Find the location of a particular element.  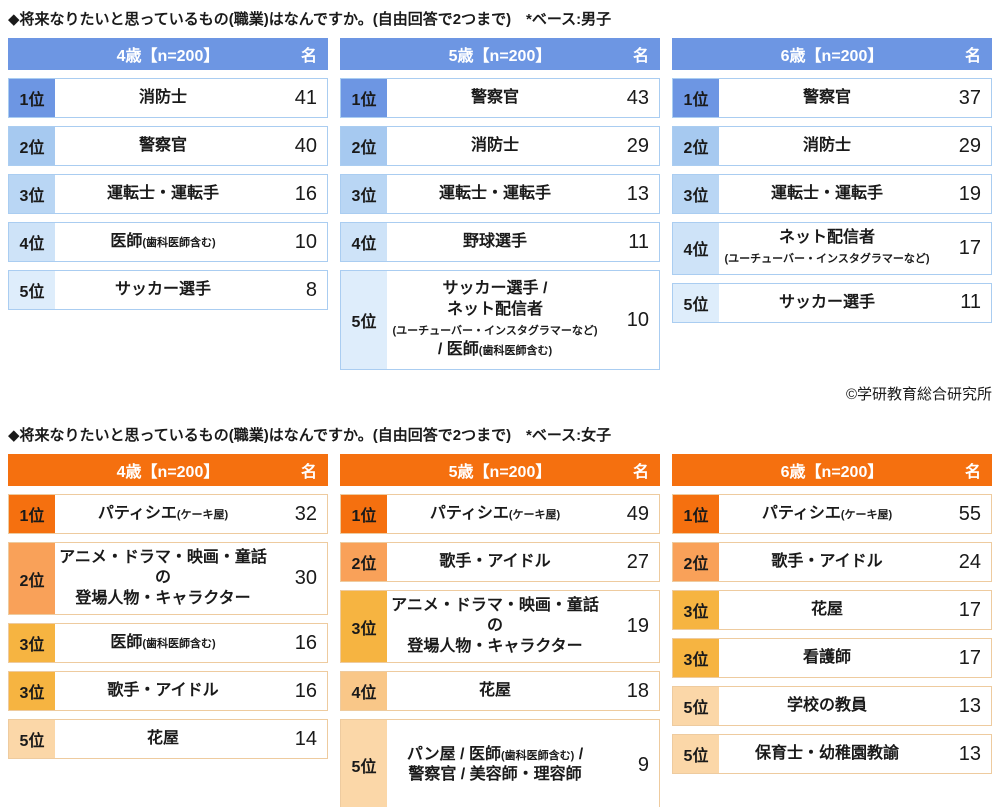

job-name-line: 野球選手 is located at coordinates (494, 241).